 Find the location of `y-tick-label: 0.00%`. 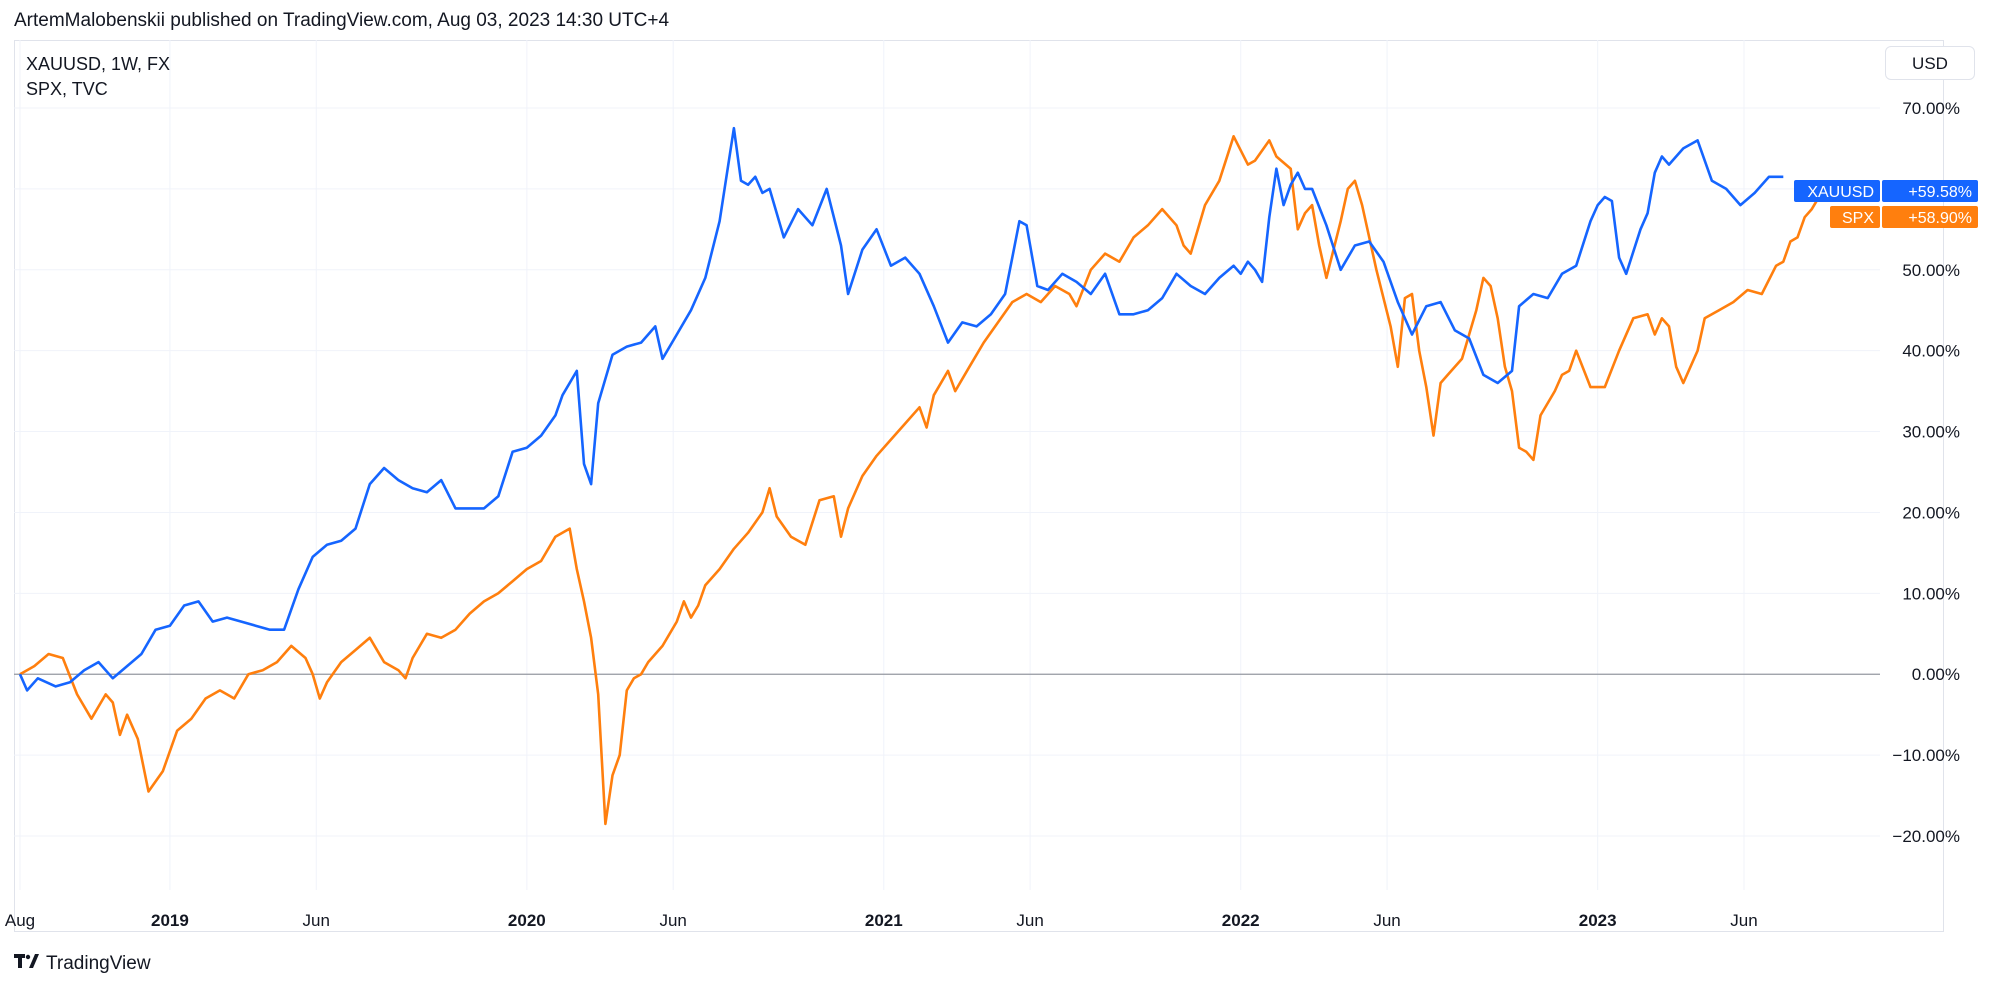

y-tick-label: 0.00% is located at coordinates (1936, 674).